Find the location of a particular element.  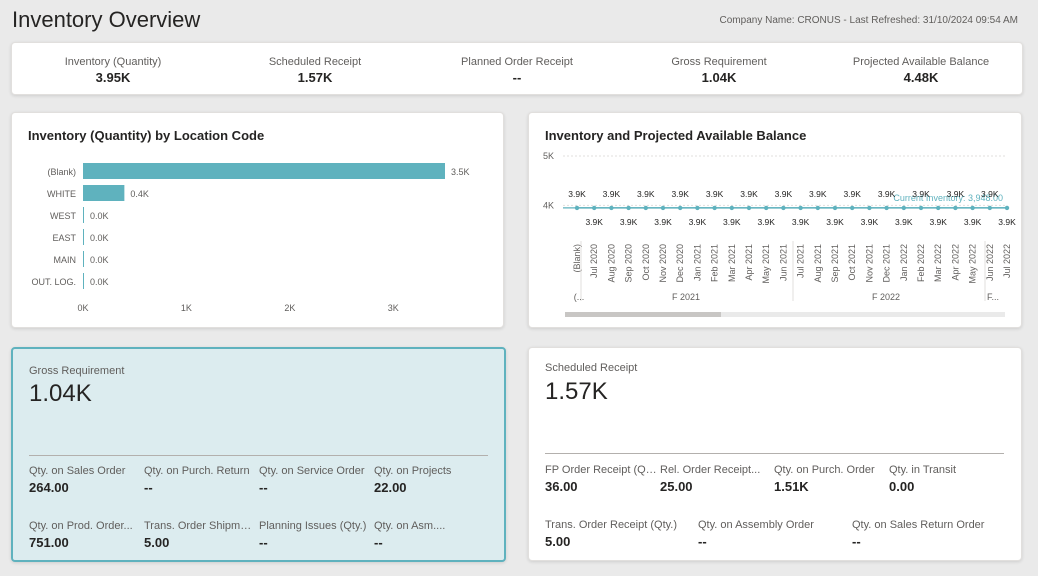

gross-cell: Qty. on Prod. Order... 751.00 is located at coordinates (85, 535).